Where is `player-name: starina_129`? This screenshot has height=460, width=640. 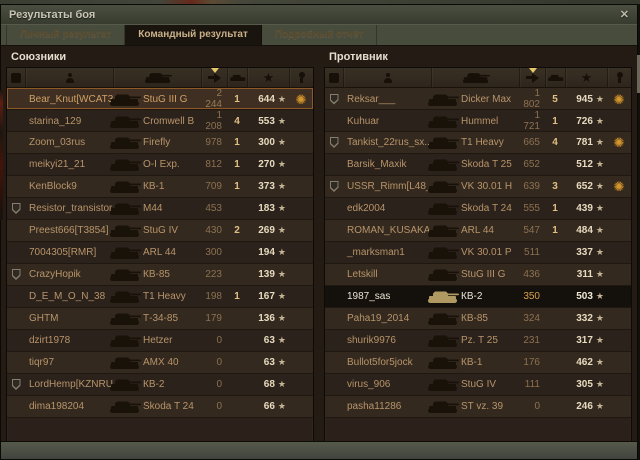 player-name: starina_129 is located at coordinates (55, 121).